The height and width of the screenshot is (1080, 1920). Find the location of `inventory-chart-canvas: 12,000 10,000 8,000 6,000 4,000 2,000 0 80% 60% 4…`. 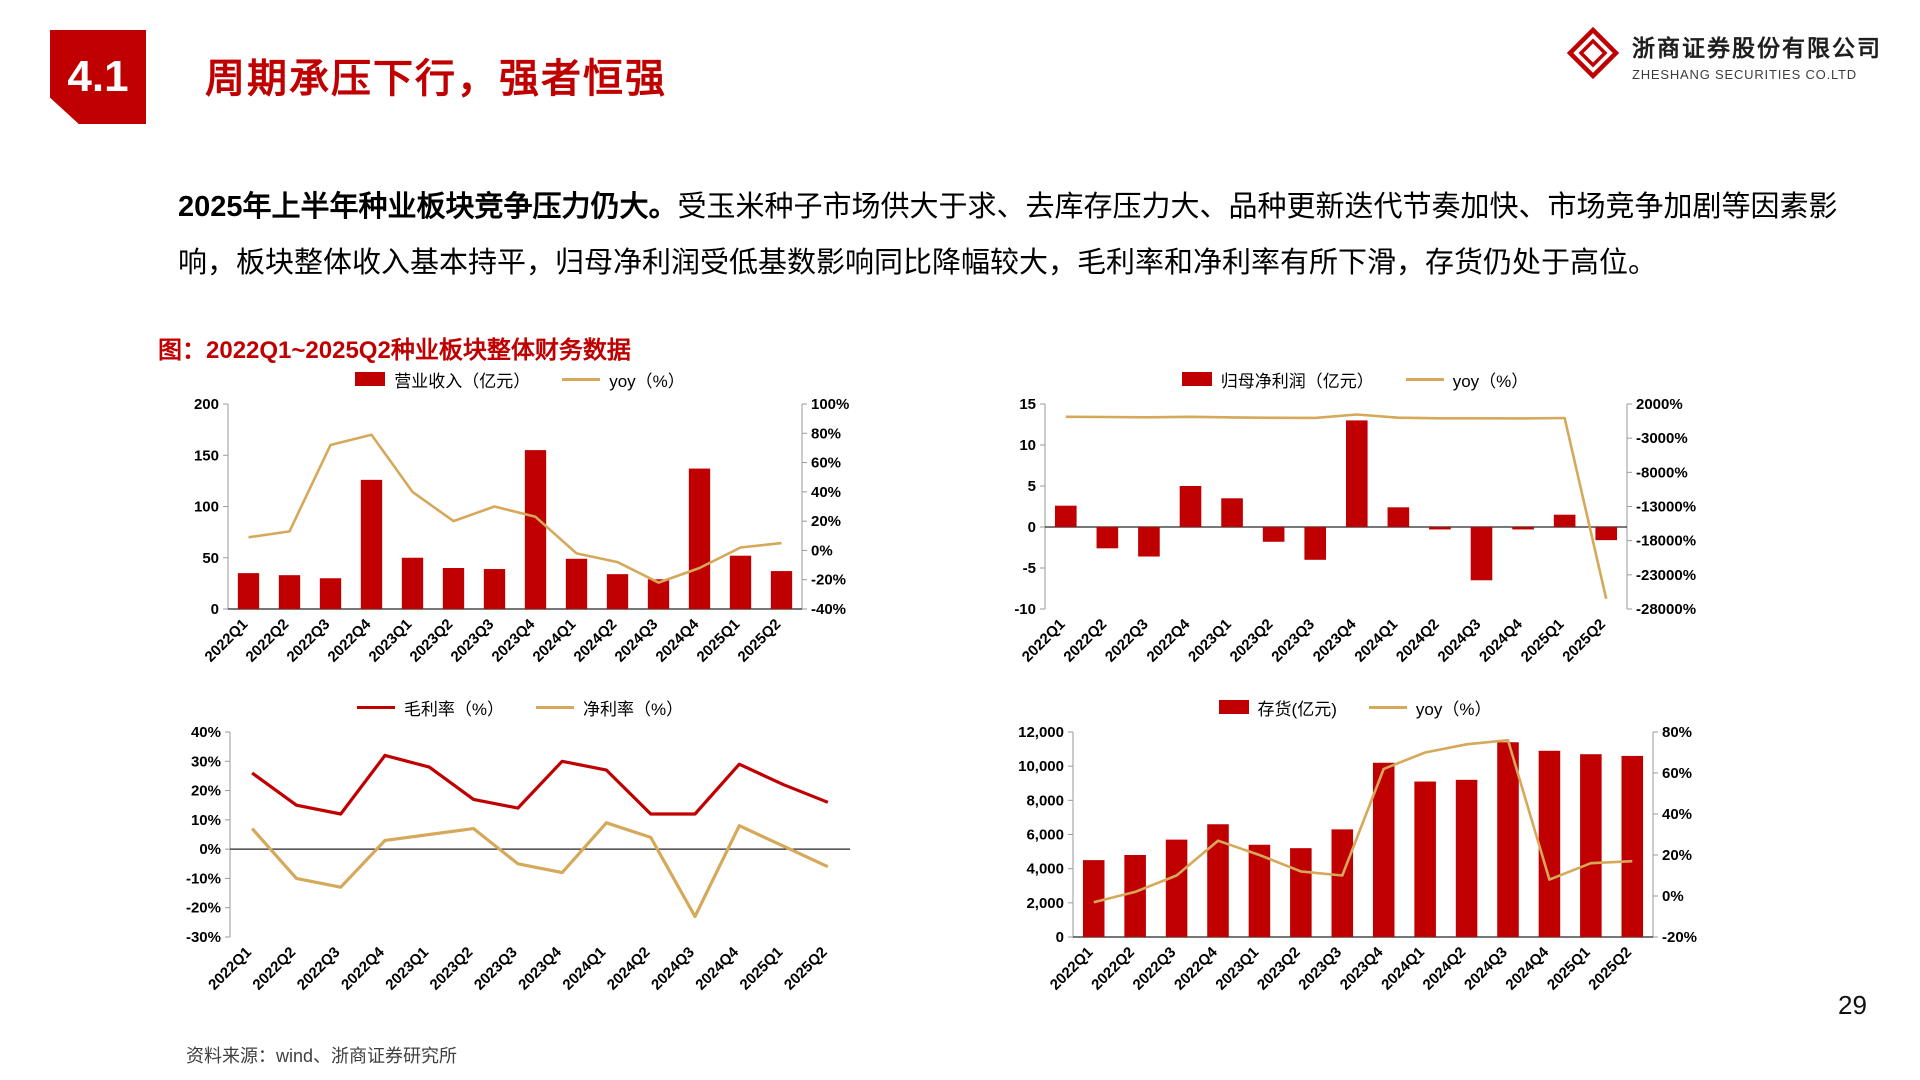

inventory-chart-canvas: 12,000 10,000 8,000 6,000 4,000 2,000 0 80% 60% 4… is located at coordinates (1357, 859).